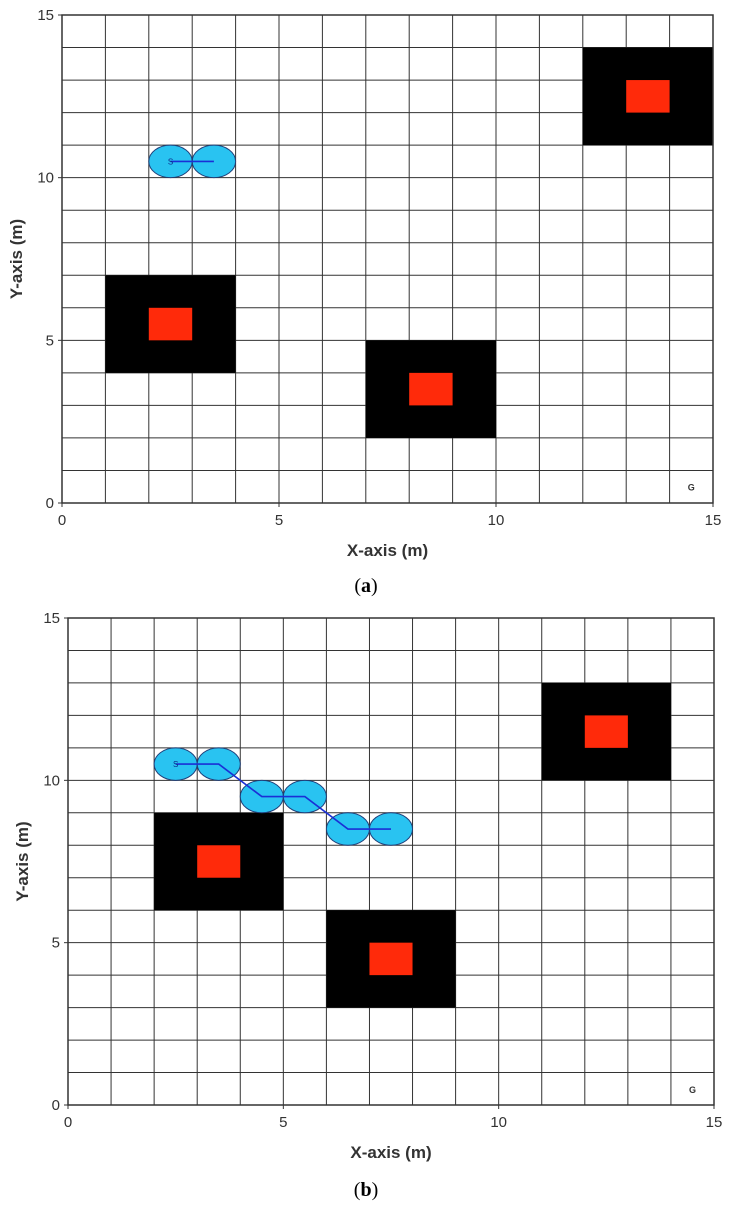 The image size is (732, 1212). I want to click on subfigure-caption-letter: b, so click(365, 1190).